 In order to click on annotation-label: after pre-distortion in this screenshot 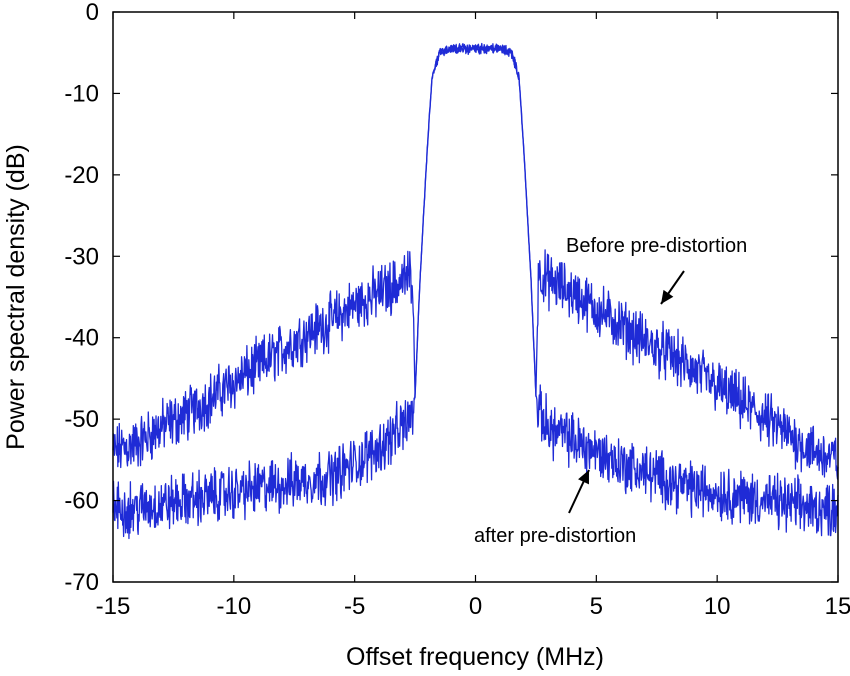, I will do `click(555, 536)`.